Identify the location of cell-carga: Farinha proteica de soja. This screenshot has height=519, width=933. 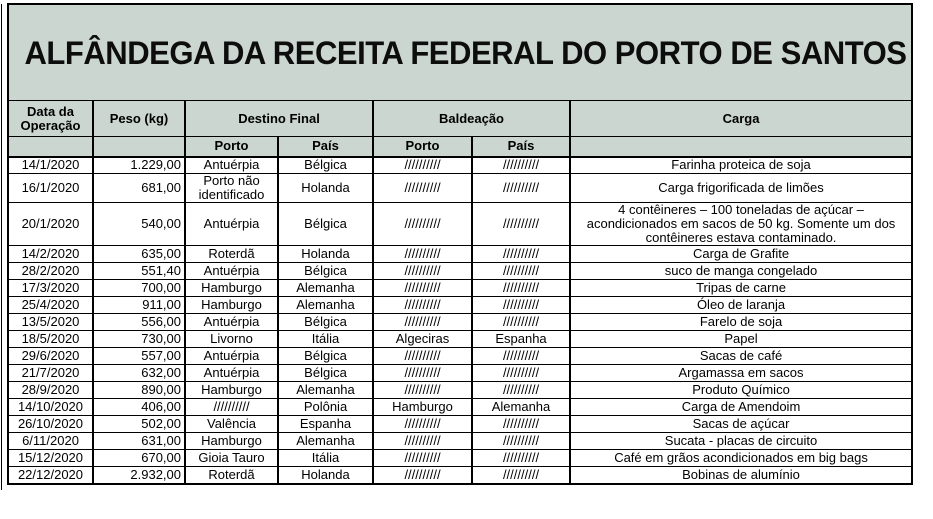
(740, 165).